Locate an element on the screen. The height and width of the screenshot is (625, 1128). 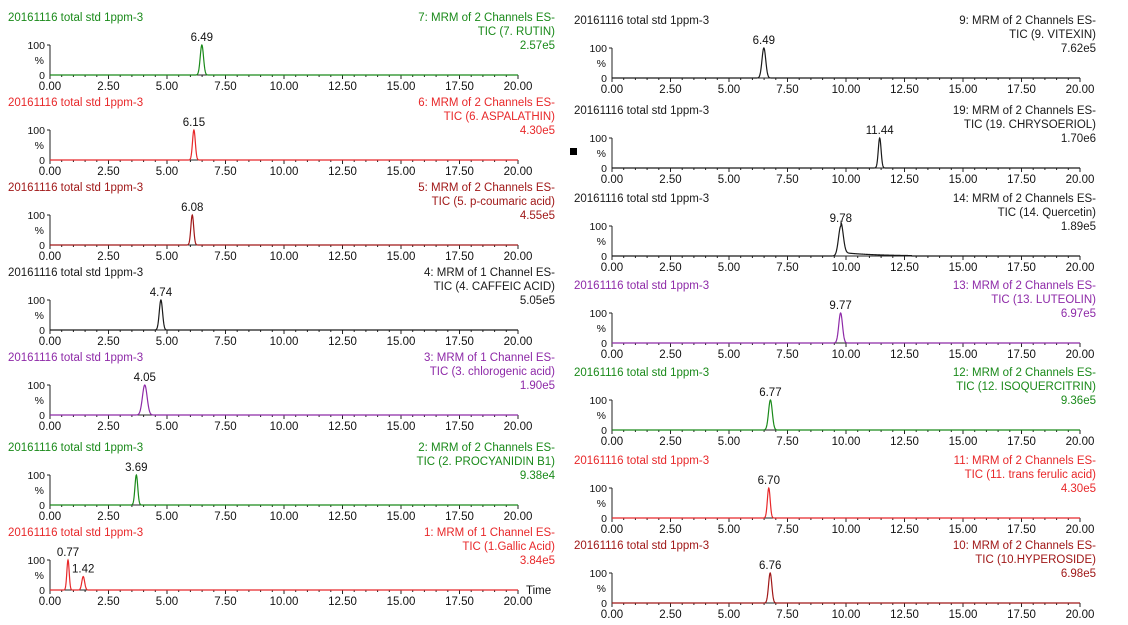
peak-label: 4.74 is located at coordinates (161, 293).